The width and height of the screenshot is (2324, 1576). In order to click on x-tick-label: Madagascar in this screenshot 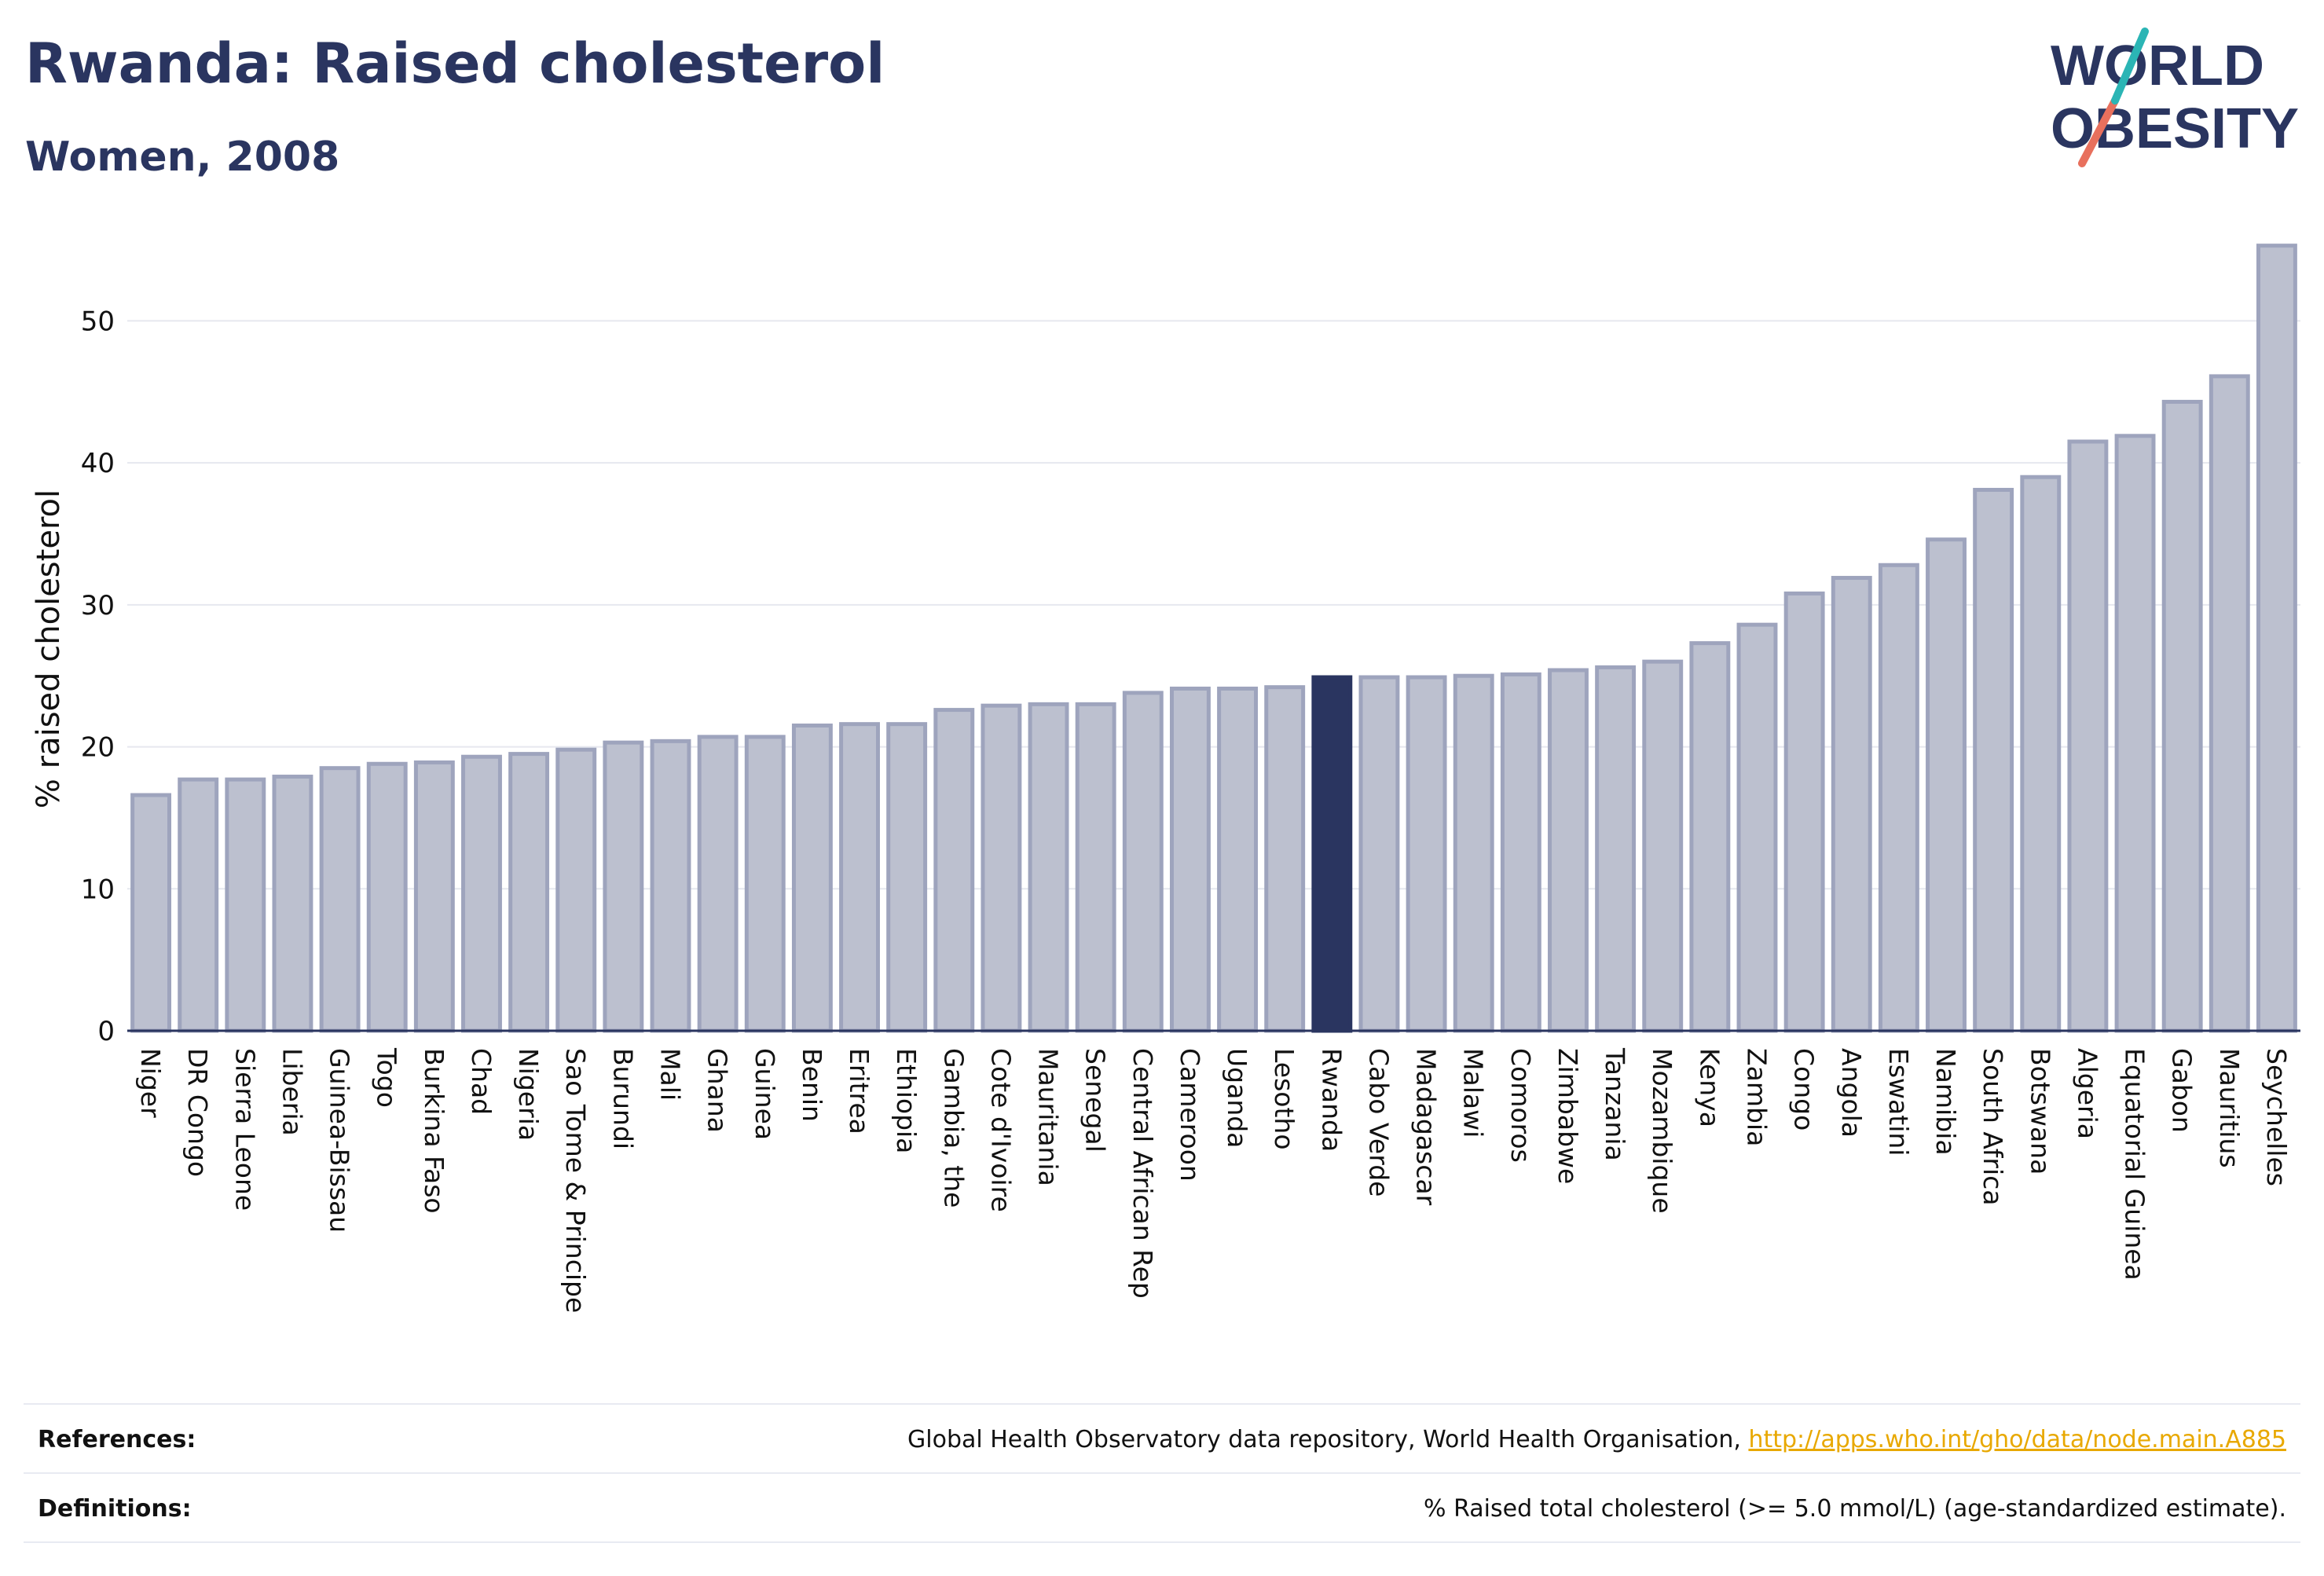, I will do `click(1426, 1127)`.